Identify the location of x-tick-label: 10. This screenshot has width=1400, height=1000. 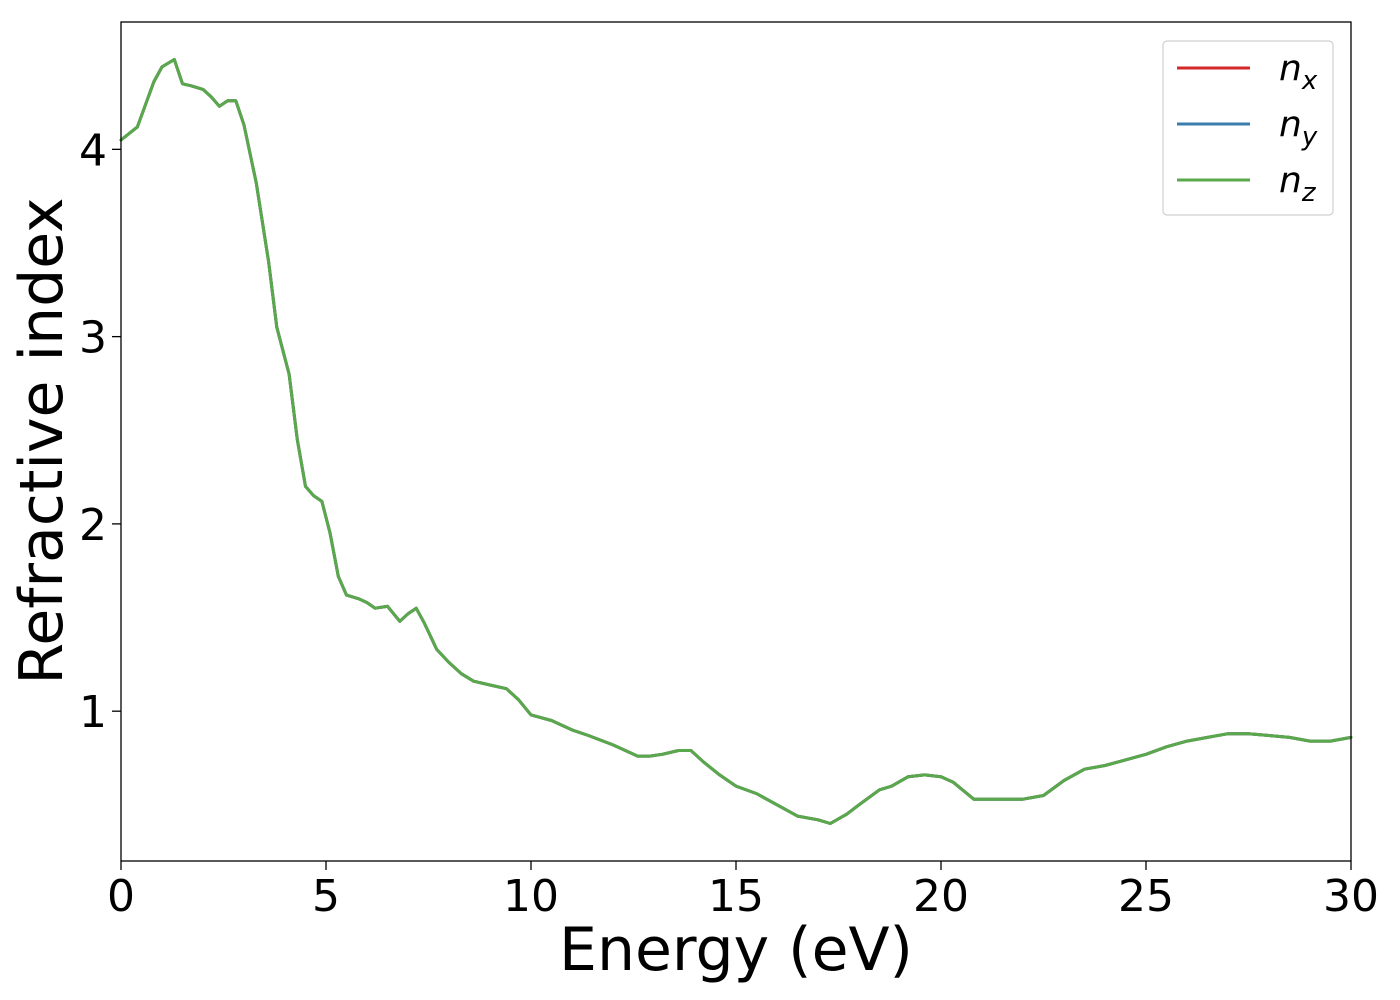
(531, 896).